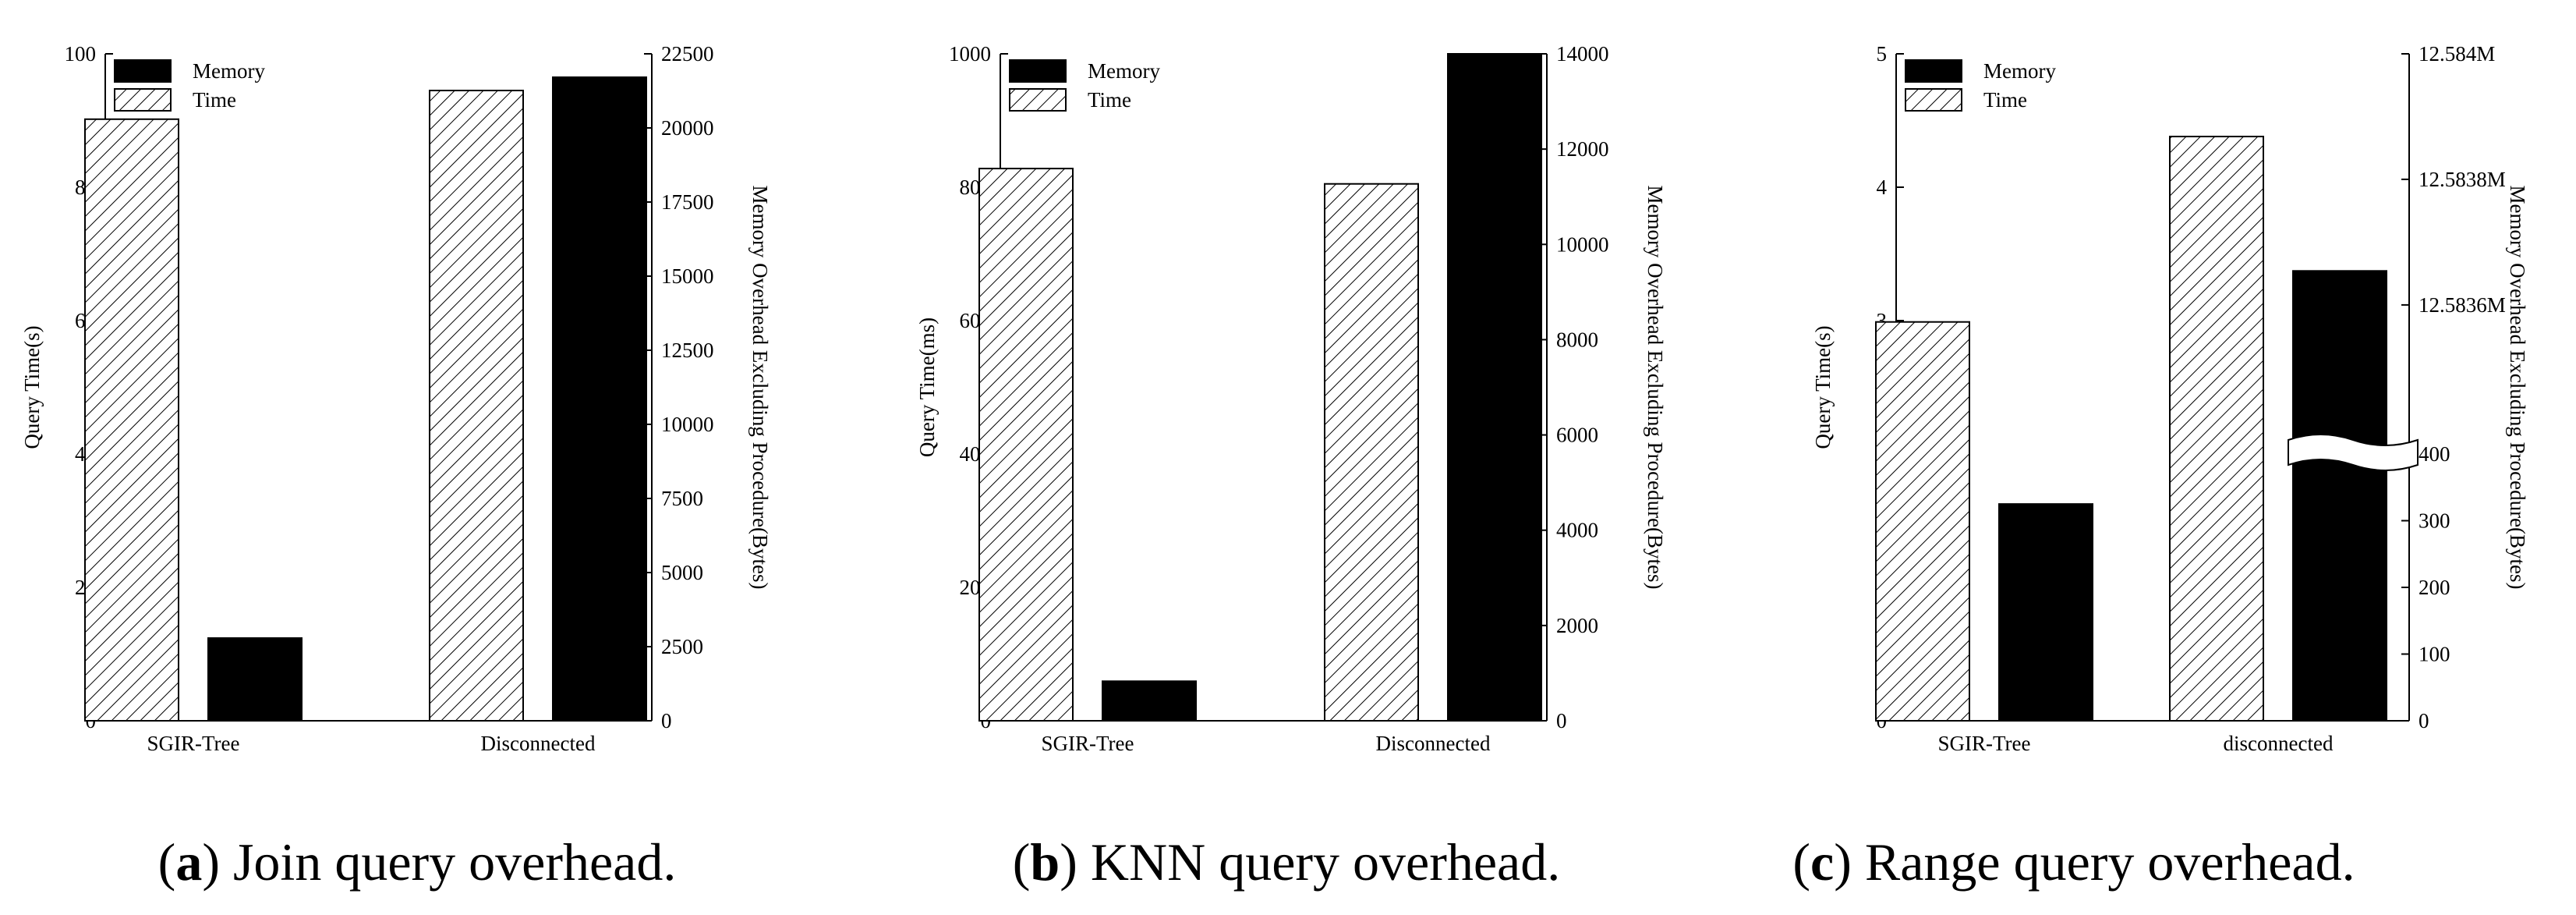  I want to click on y-tick-label-left: 4, so click(1882, 187).